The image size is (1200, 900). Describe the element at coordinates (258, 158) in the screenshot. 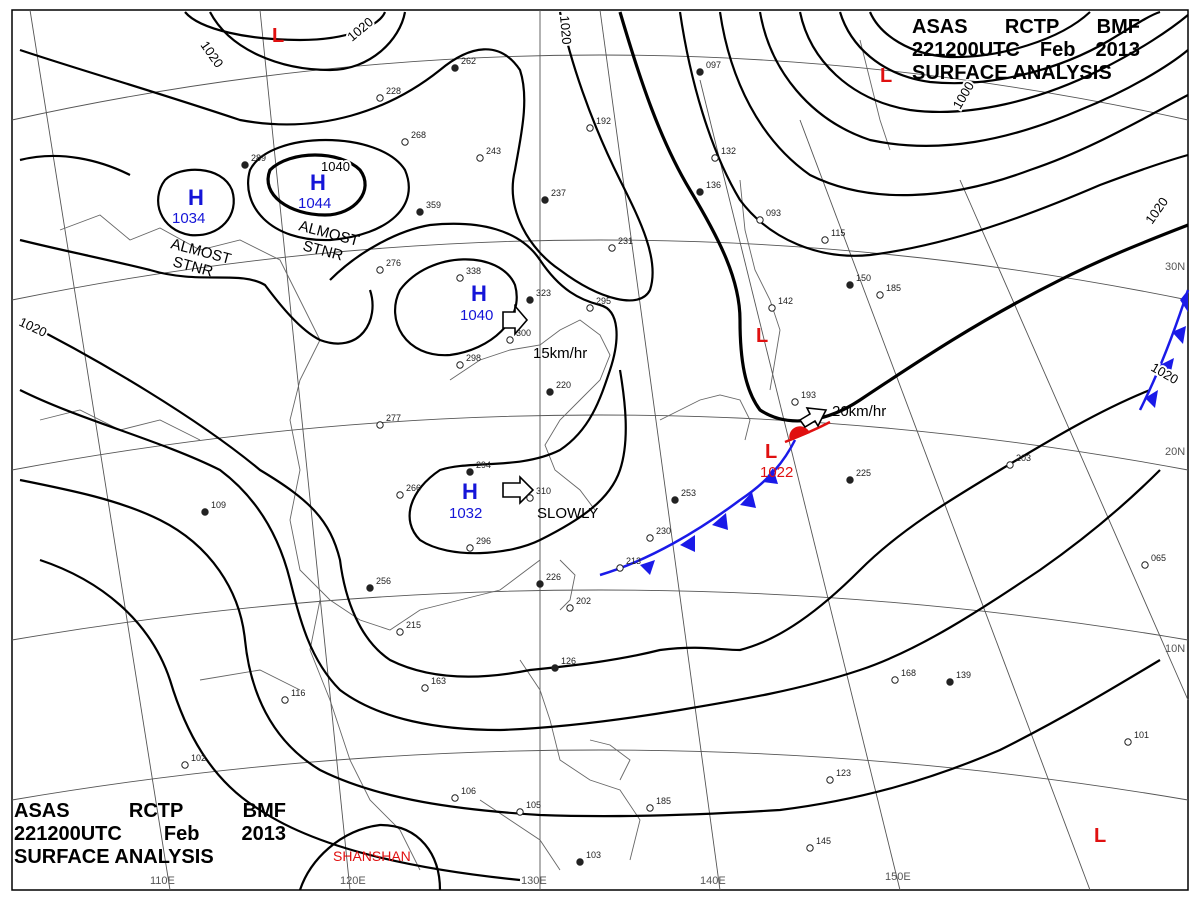

I see `station-pressure: 289` at that location.